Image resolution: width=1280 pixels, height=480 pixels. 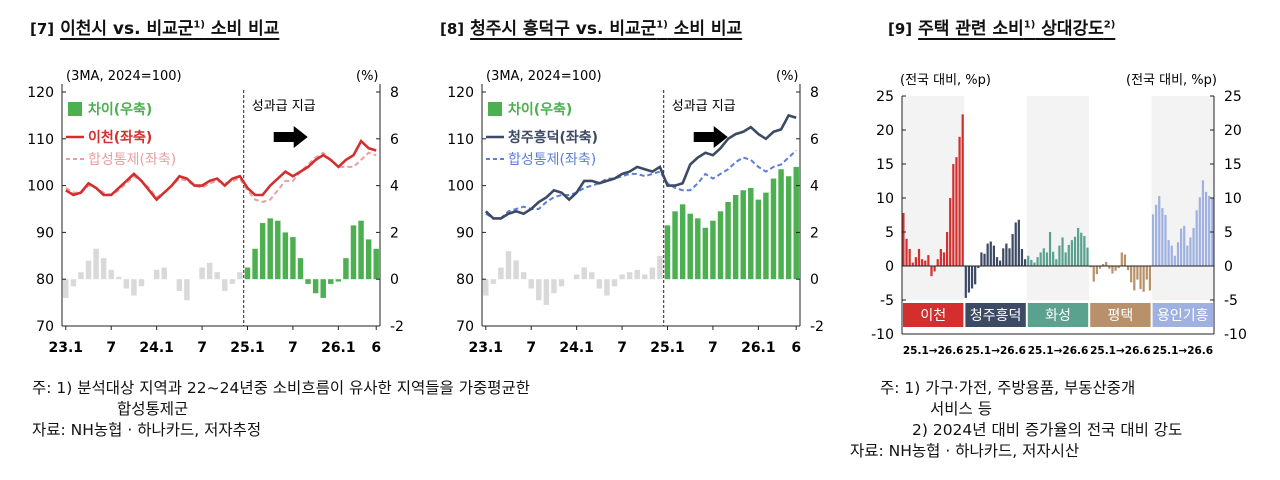 What do you see at coordinates (885, 199) in the screenshot?
I see `housing-ytick-left-label: 10` at bounding box center [885, 199].